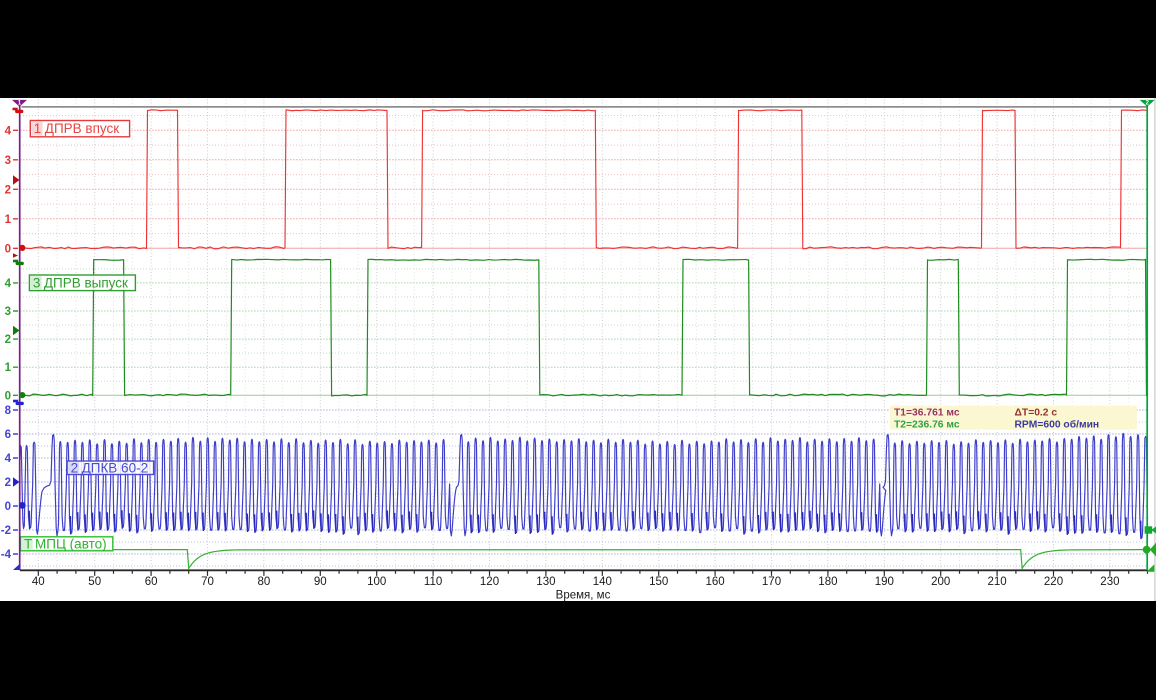 The image size is (1156, 700). What do you see at coordinates (827, 582) in the screenshot?
I see `svg-text: 180` at bounding box center [827, 582].